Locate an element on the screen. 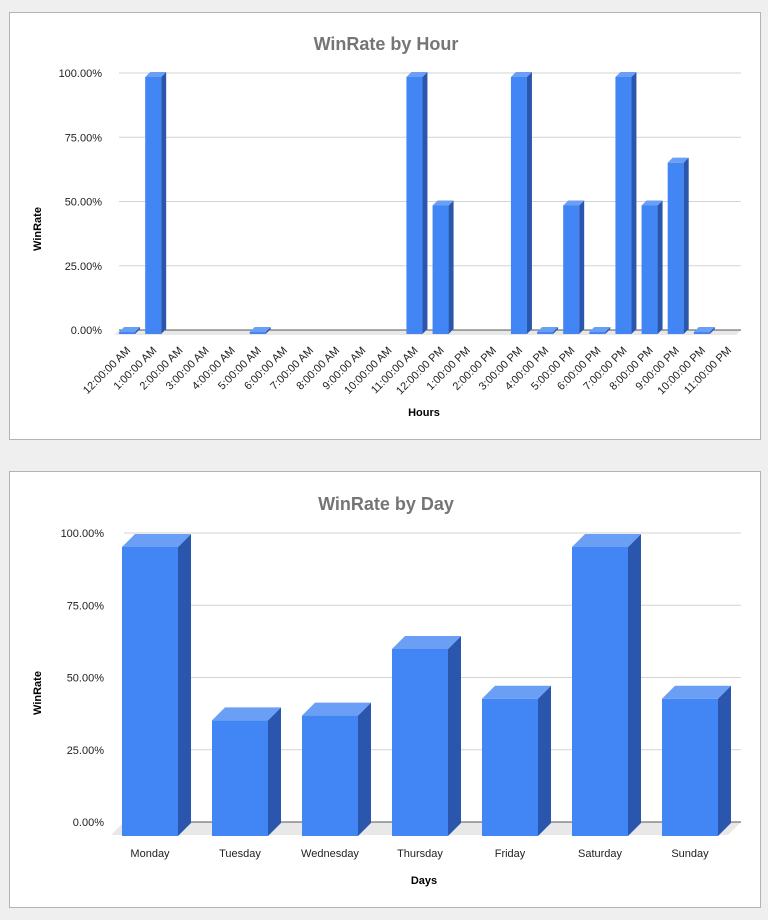 This screenshot has width=768, height=920. x-tick-label: Monday is located at coordinates (150, 854).